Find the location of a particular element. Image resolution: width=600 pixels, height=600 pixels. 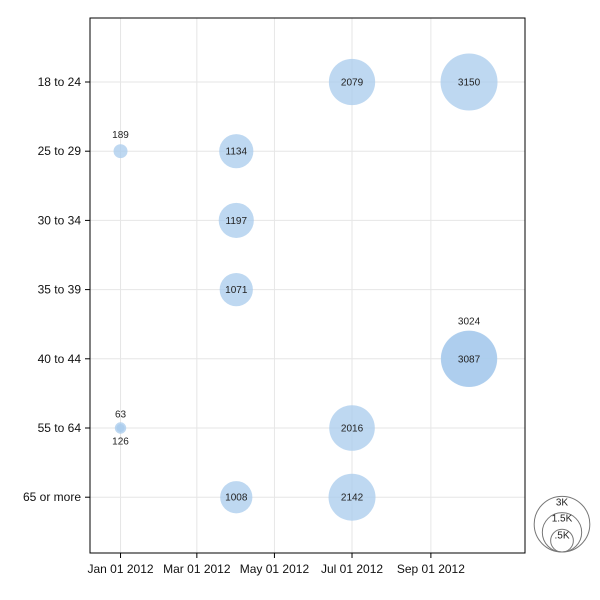

bubble-value-label: 3024 is located at coordinates (469, 322).